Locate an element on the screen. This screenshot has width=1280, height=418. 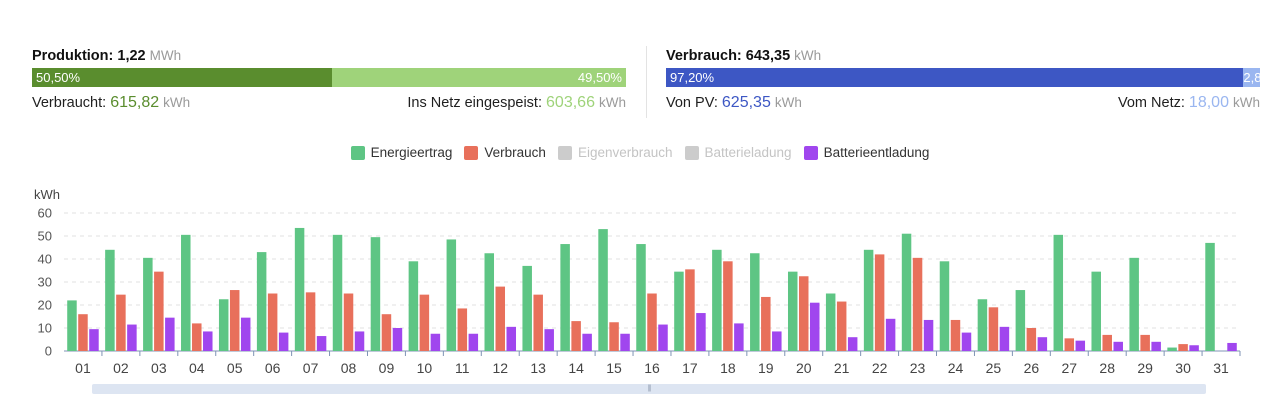
legend-item-batterieentladung: Batterieentladung is located at coordinates (866, 153).